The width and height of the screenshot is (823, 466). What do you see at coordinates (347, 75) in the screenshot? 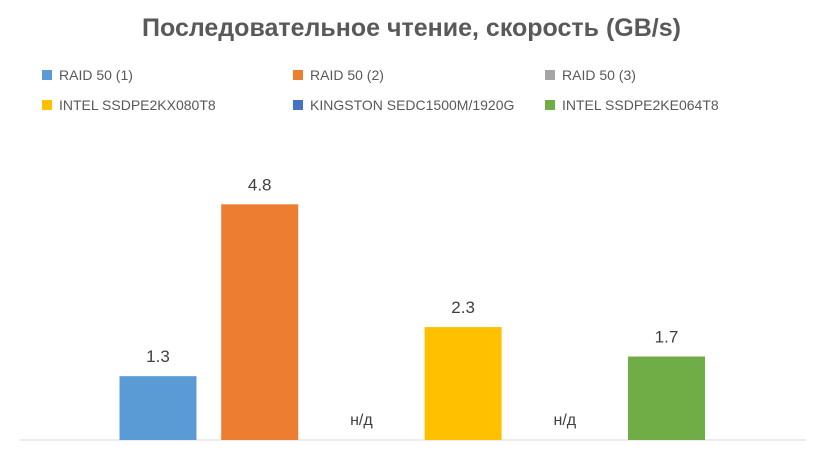
I see `legend-label: RAID 50 (2)` at bounding box center [347, 75].